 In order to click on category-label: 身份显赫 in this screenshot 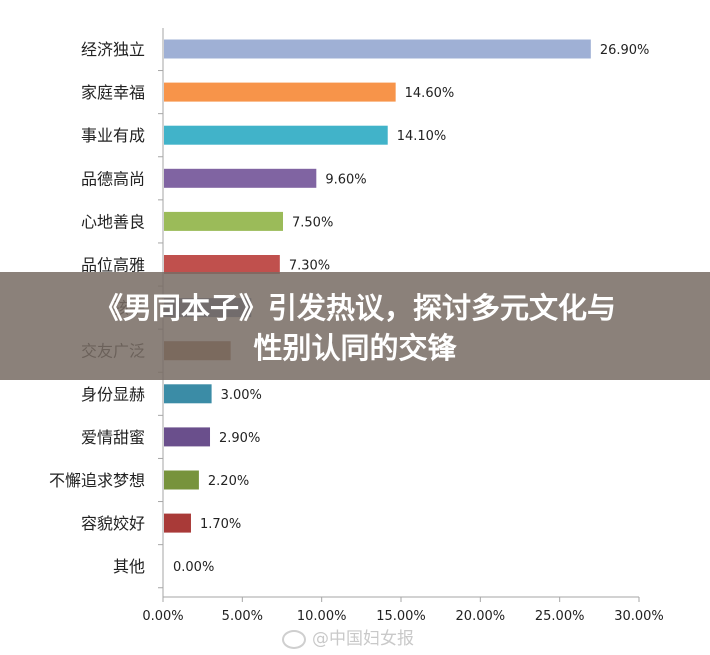, I will do `click(113, 394)`.